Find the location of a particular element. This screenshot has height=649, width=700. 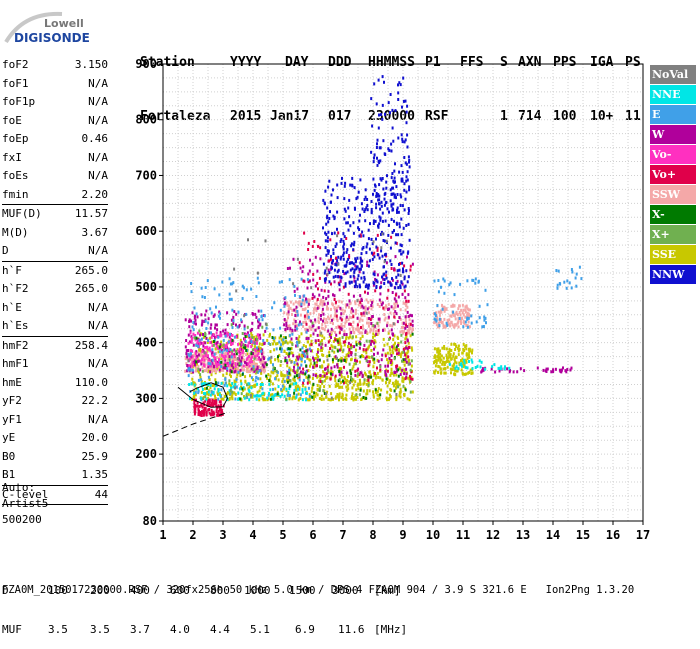

auto-label: Auto: is located at coordinates (19, 487).